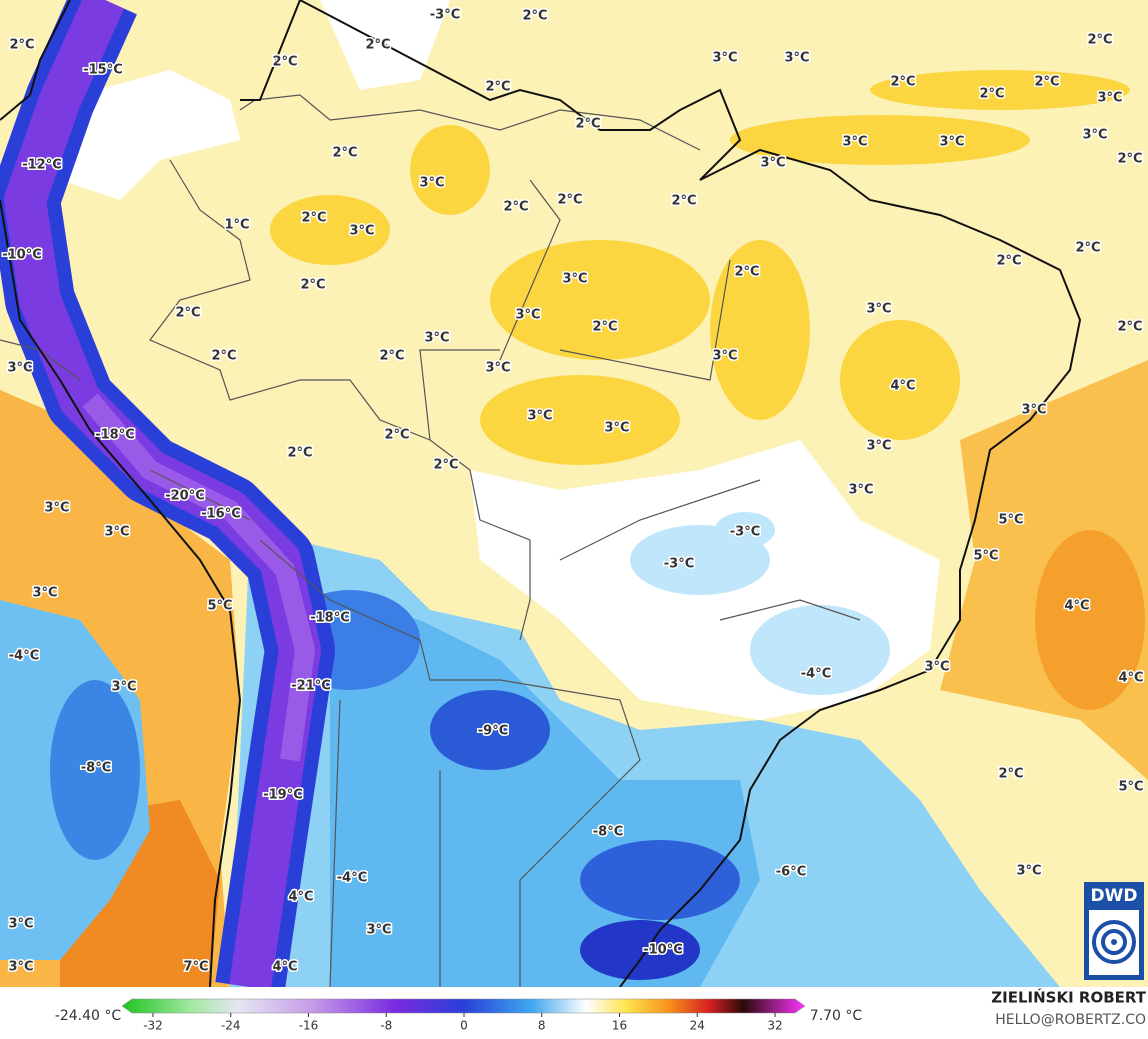  What do you see at coordinates (103, 70) in the screenshot?
I see `temperature-label: -15°C` at bounding box center [103, 70].